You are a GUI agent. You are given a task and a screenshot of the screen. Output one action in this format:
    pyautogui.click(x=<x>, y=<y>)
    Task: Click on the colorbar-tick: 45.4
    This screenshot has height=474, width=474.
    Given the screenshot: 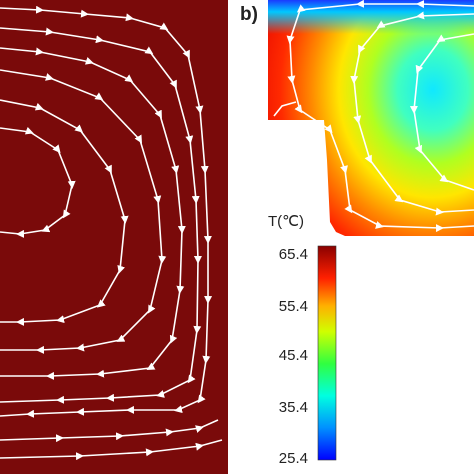 What is the action you would take?
    pyautogui.click(x=293, y=355)
    